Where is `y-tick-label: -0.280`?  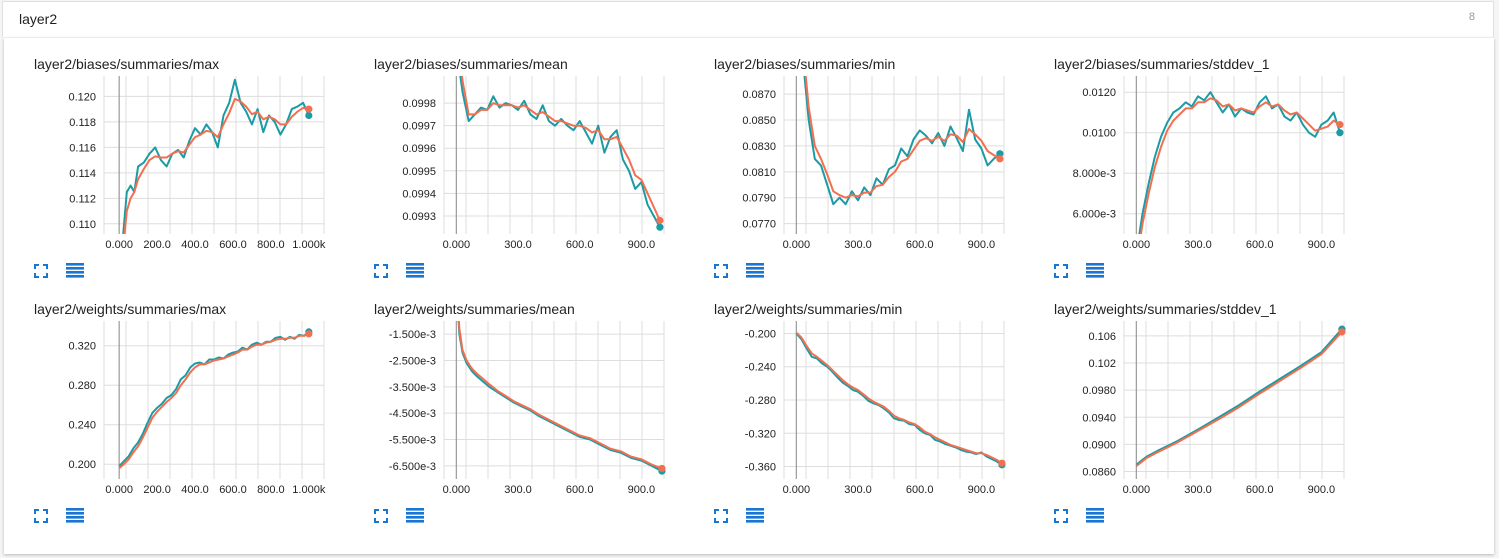
y-tick-label: -0.280 is located at coordinates (760, 401).